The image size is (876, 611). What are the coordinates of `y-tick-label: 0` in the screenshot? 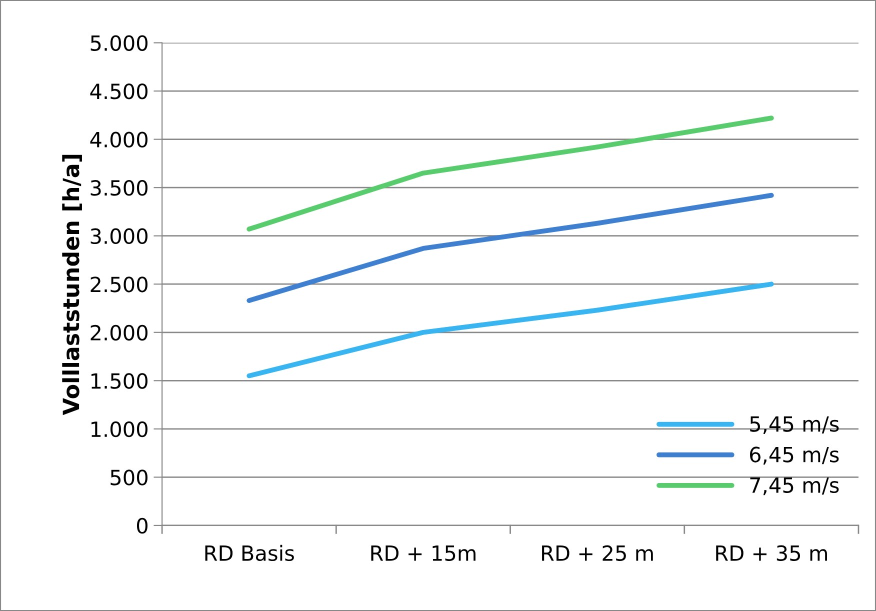 It's located at (142, 526).